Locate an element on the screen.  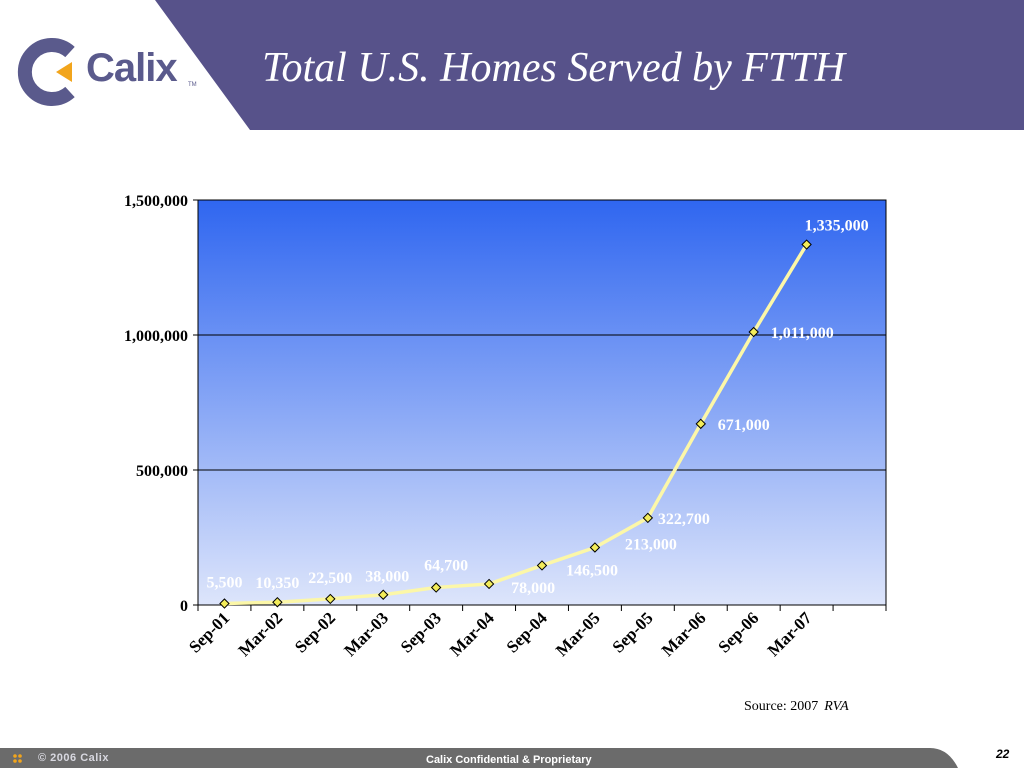
footer-copyright: © 2006 Calix is located at coordinates (73, 758).